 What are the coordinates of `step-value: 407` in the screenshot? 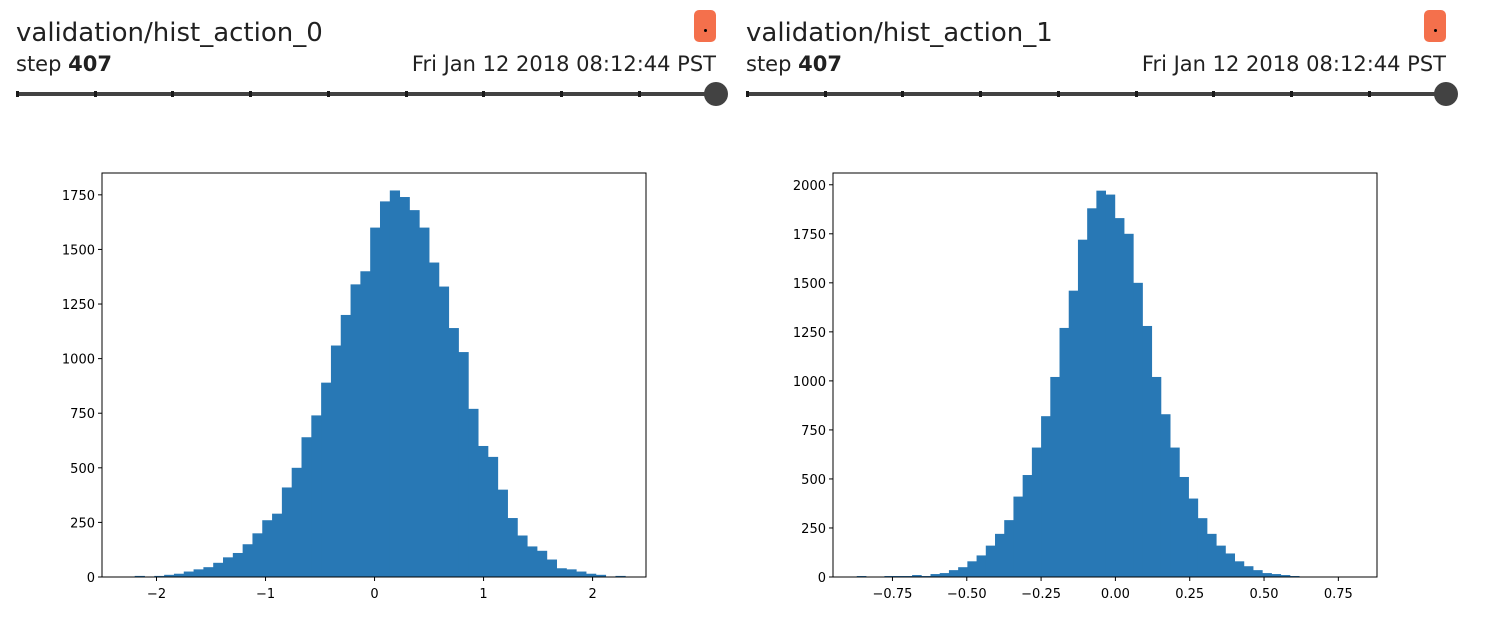 It's located at (90, 64).